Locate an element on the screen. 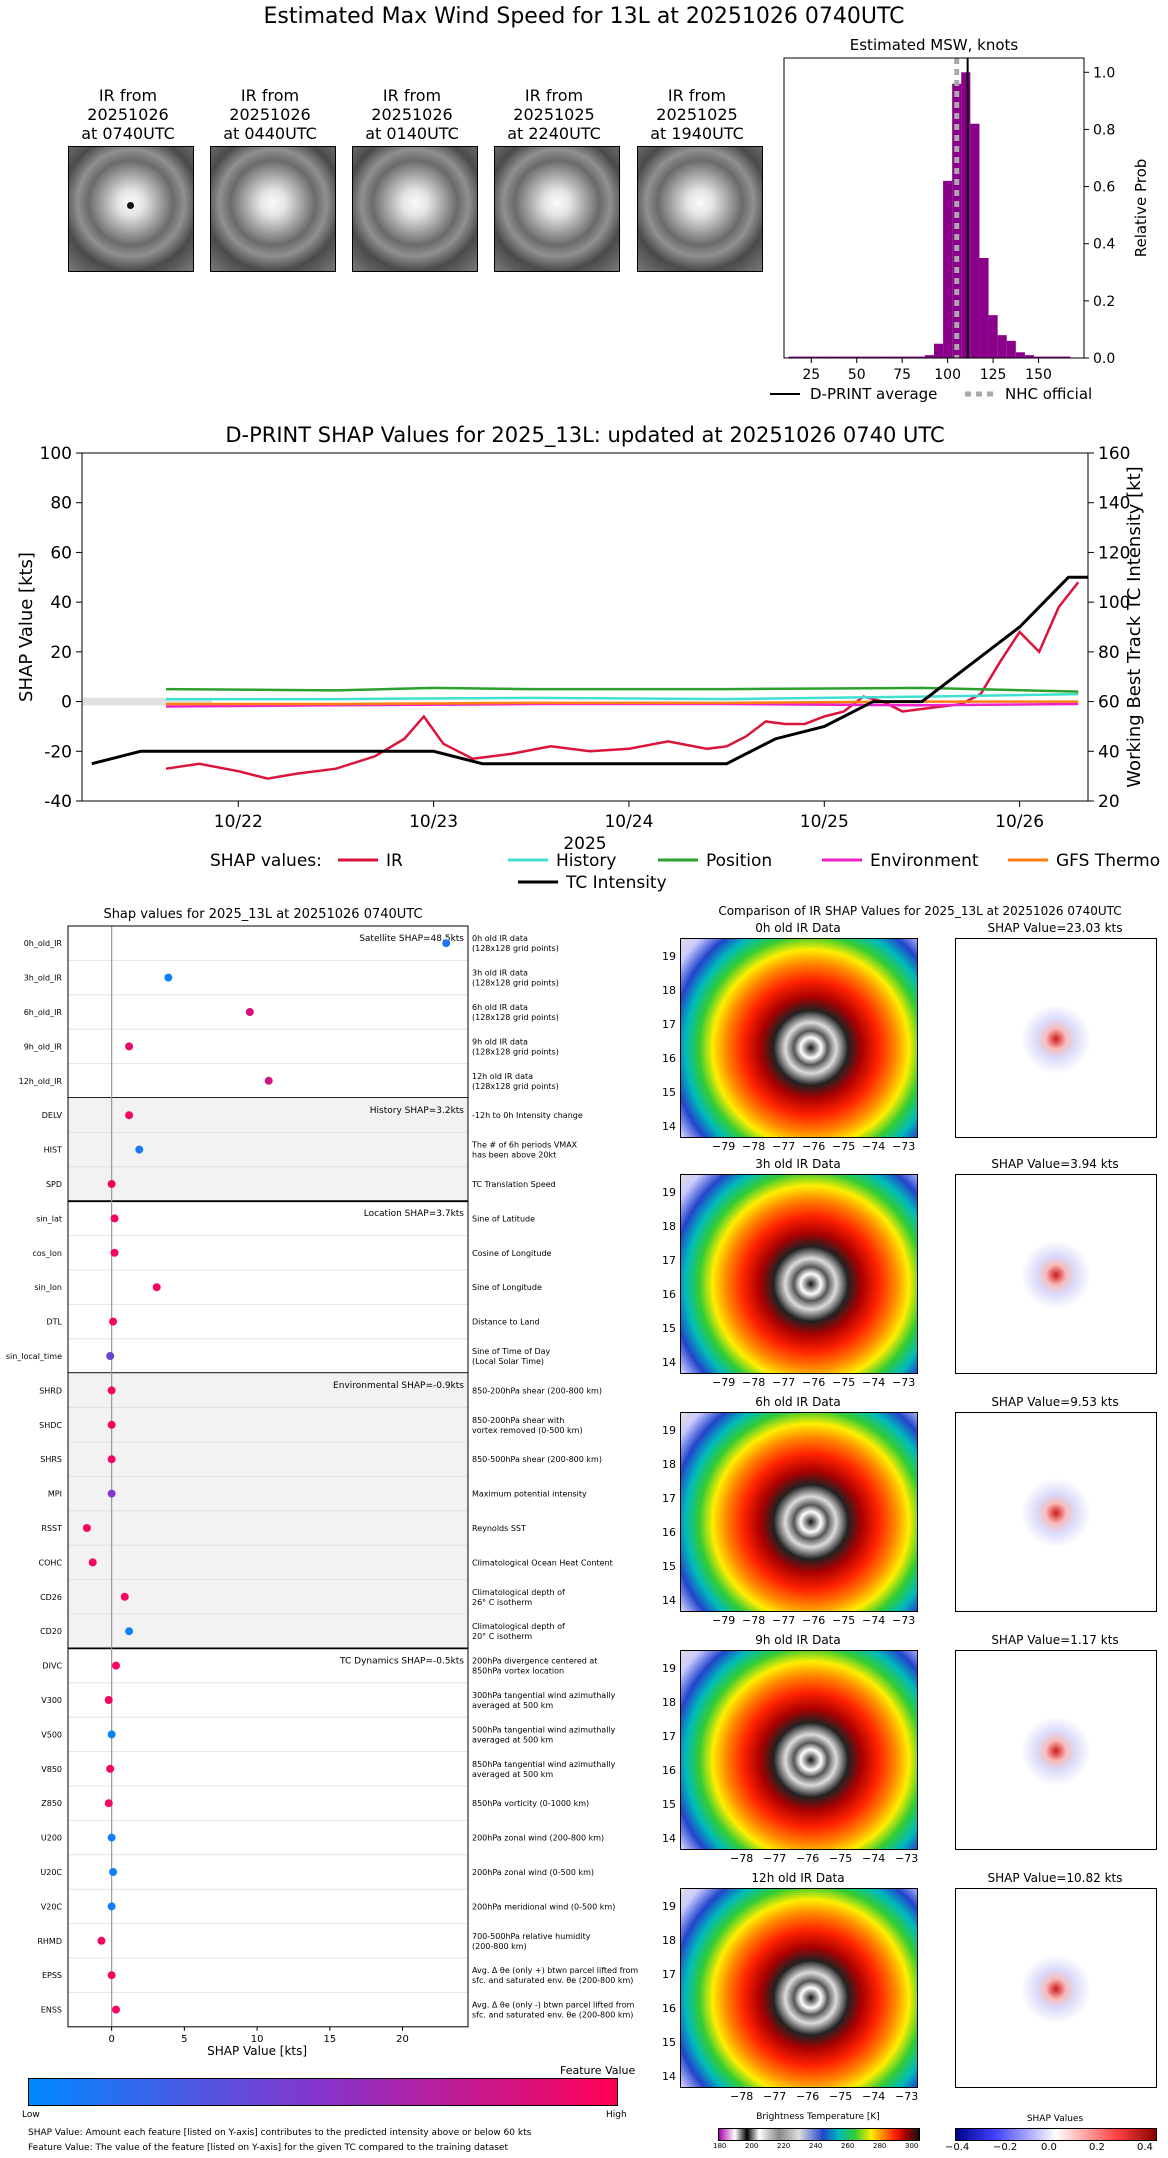 This screenshot has height=2158, width=1168. feature-description: averaged at 500 km is located at coordinates (512, 1774).